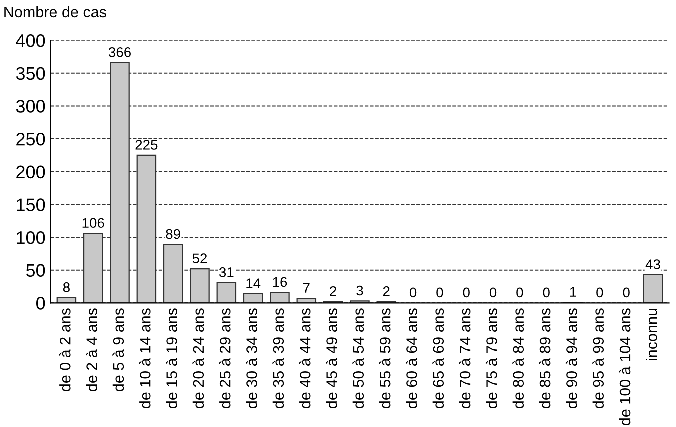  I want to click on data-label: 3, so click(360, 291).